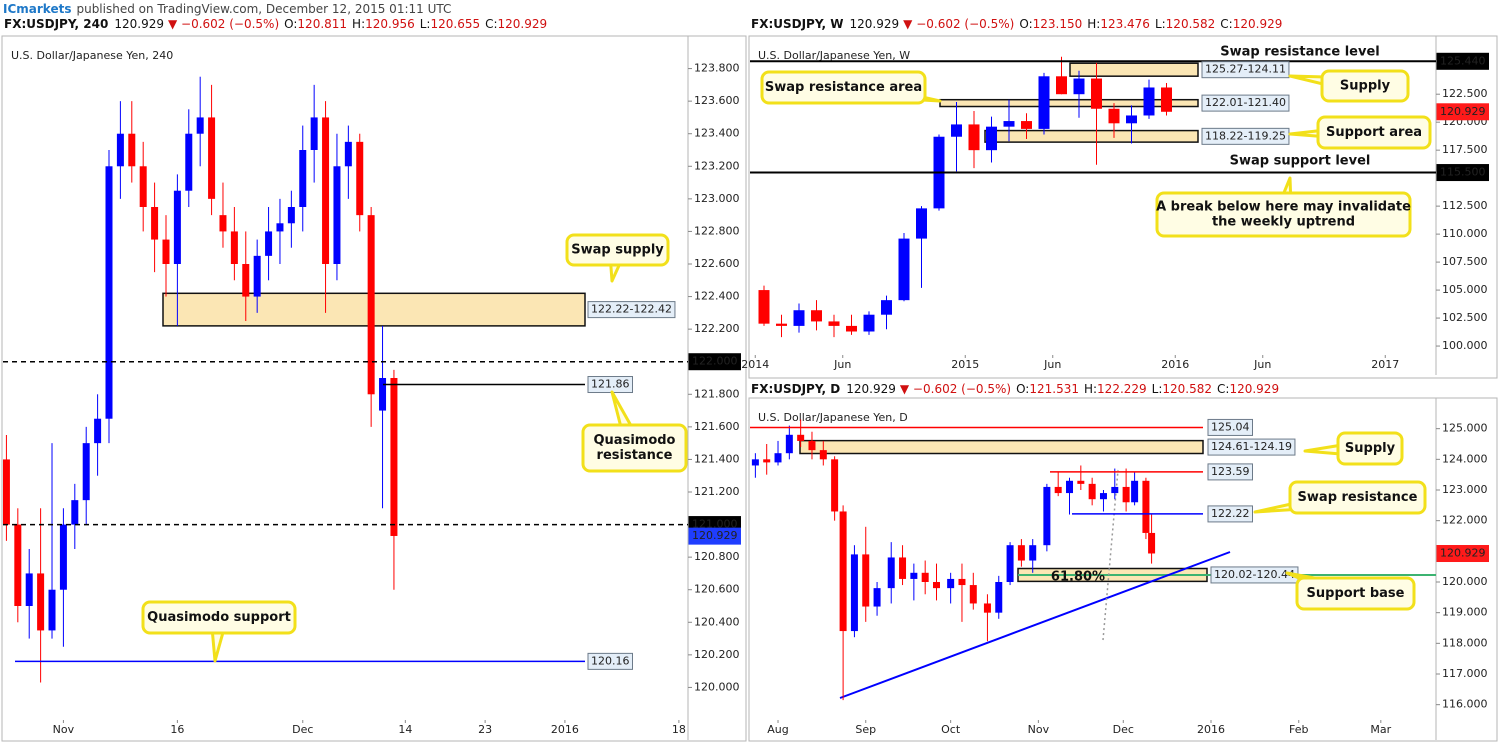  What do you see at coordinates (177, 729) in the screenshot?
I see `x-tick-label: 16` at bounding box center [177, 729].